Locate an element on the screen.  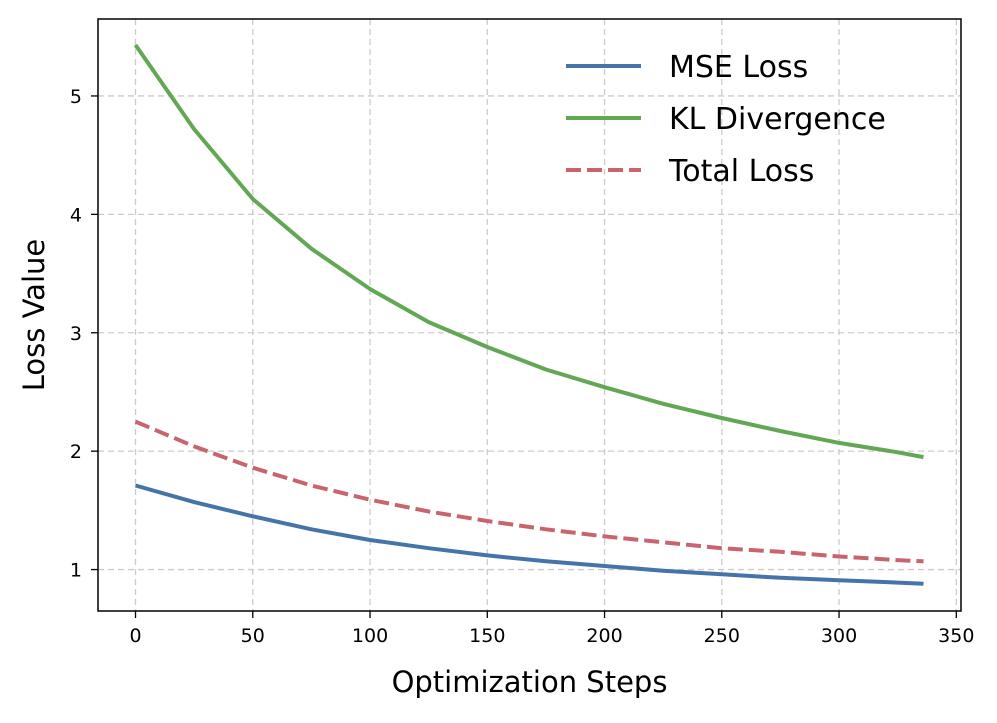
legend-label: Total Loss is located at coordinates (741, 171).